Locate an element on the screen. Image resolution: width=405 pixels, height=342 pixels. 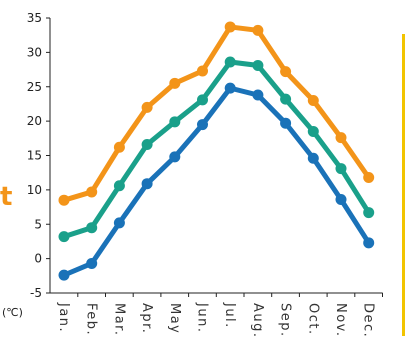
x-tick-label: Oct. is located at coordinates (312, 319).